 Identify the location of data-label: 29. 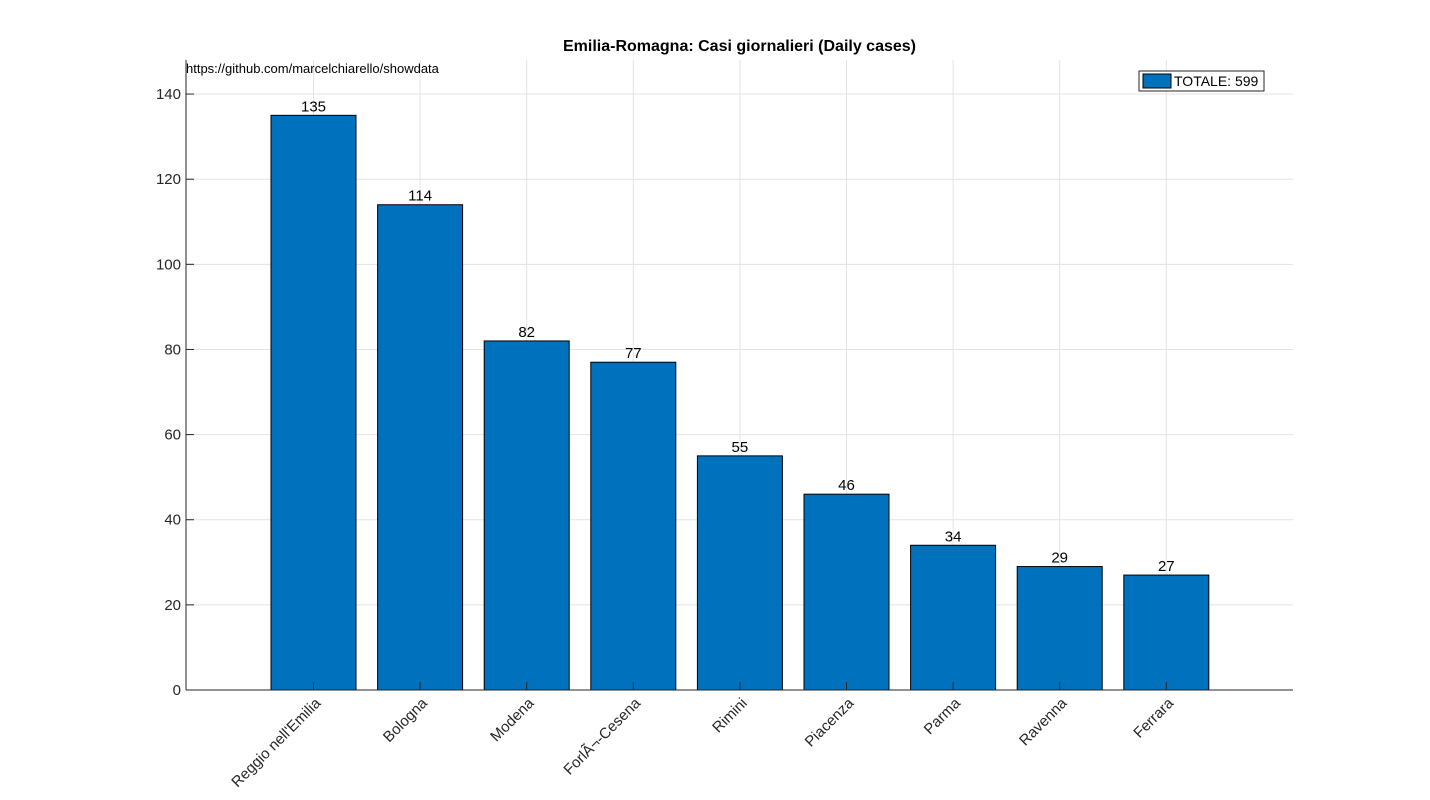
(1059, 558).